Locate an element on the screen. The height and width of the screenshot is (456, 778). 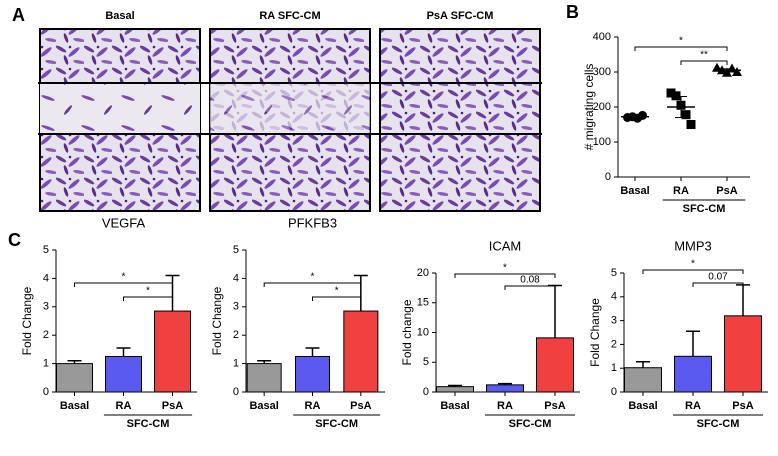
micrograph is located at coordinates (460, 120).